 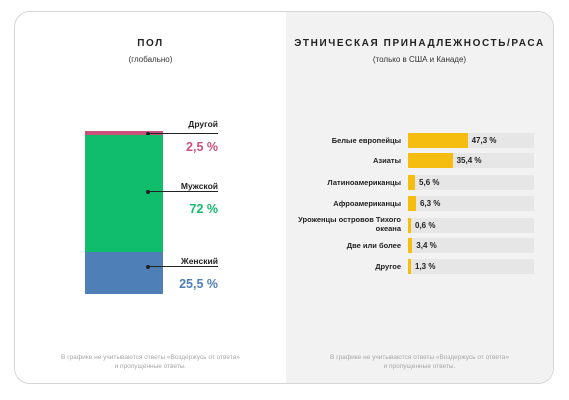 I want to click on ethnicity-value-label: 35,4 %, so click(x=469, y=160).